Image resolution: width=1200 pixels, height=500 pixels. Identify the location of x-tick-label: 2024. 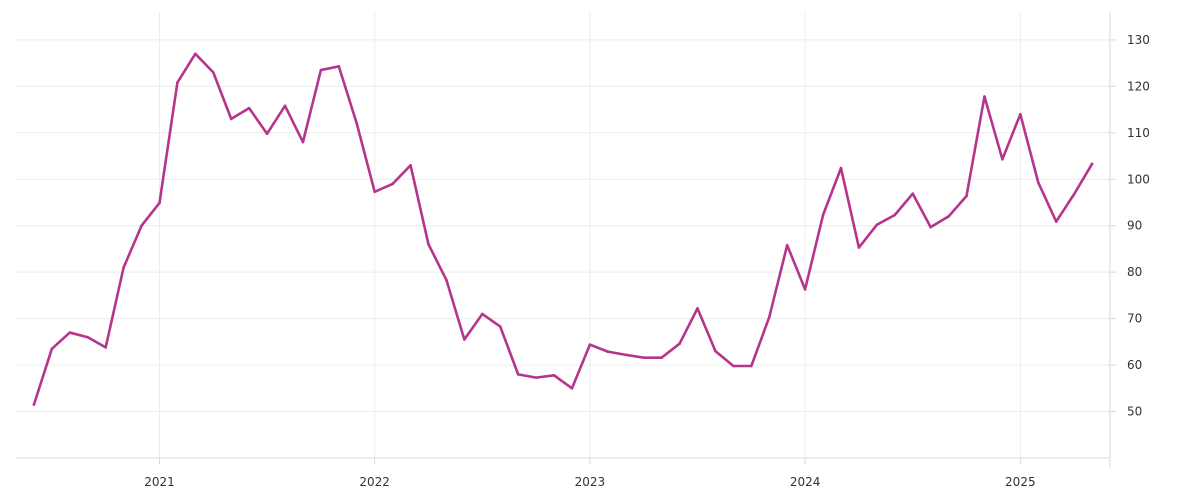
(805, 482).